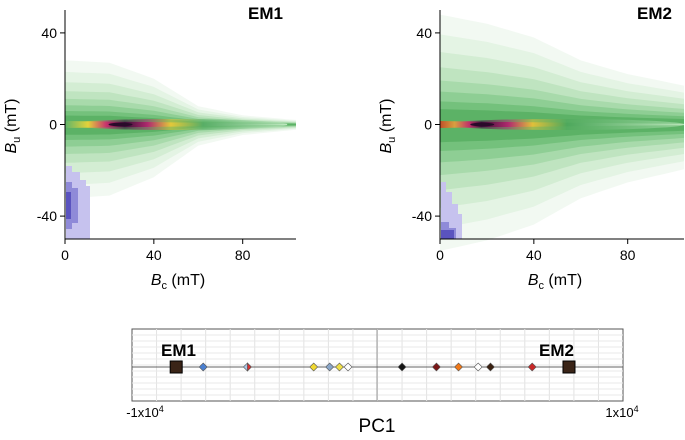  Describe the element at coordinates (654, 13) in the screenshot. I see `em2-title: EM2` at that location.